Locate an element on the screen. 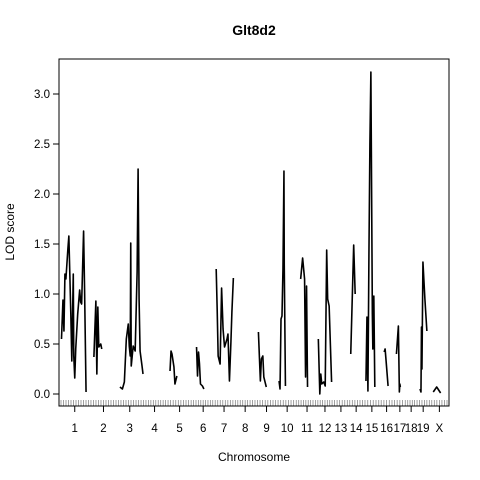 This screenshot has height=480, width=480. y-tick-label: 1.0 is located at coordinates (42, 295).